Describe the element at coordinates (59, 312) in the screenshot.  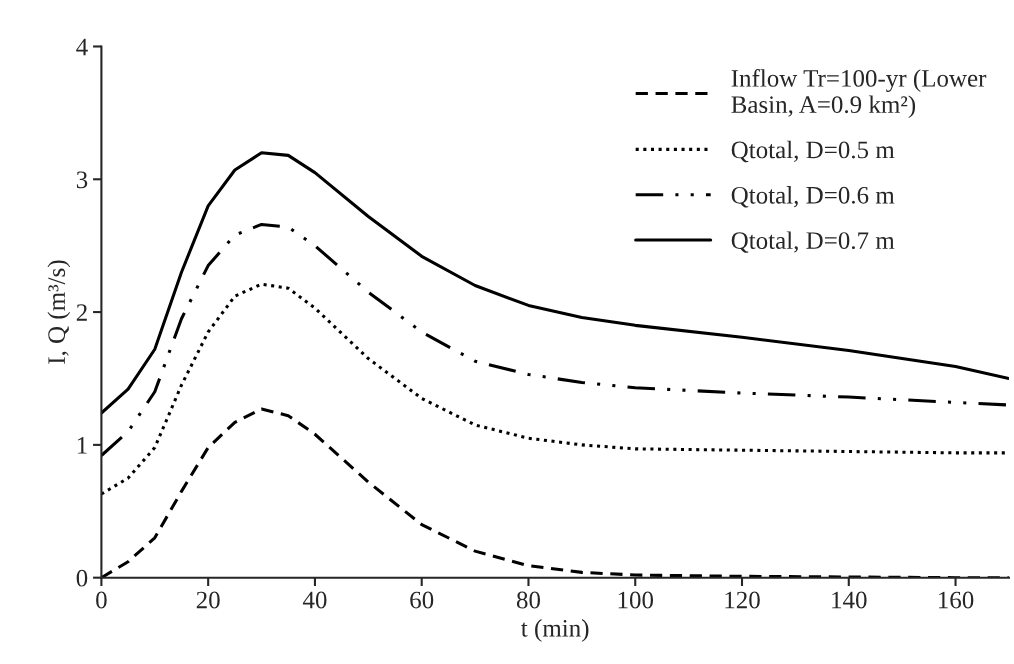
I see `y-axis-title: I, Q (m³/s)` at that location.